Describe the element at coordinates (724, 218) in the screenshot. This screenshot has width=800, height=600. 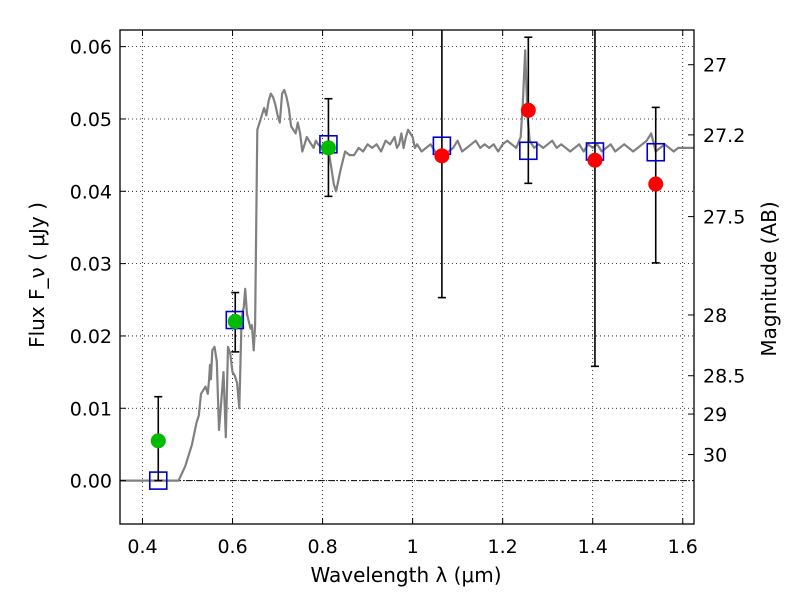
I see `right-tick-label: 27.5` at that location.